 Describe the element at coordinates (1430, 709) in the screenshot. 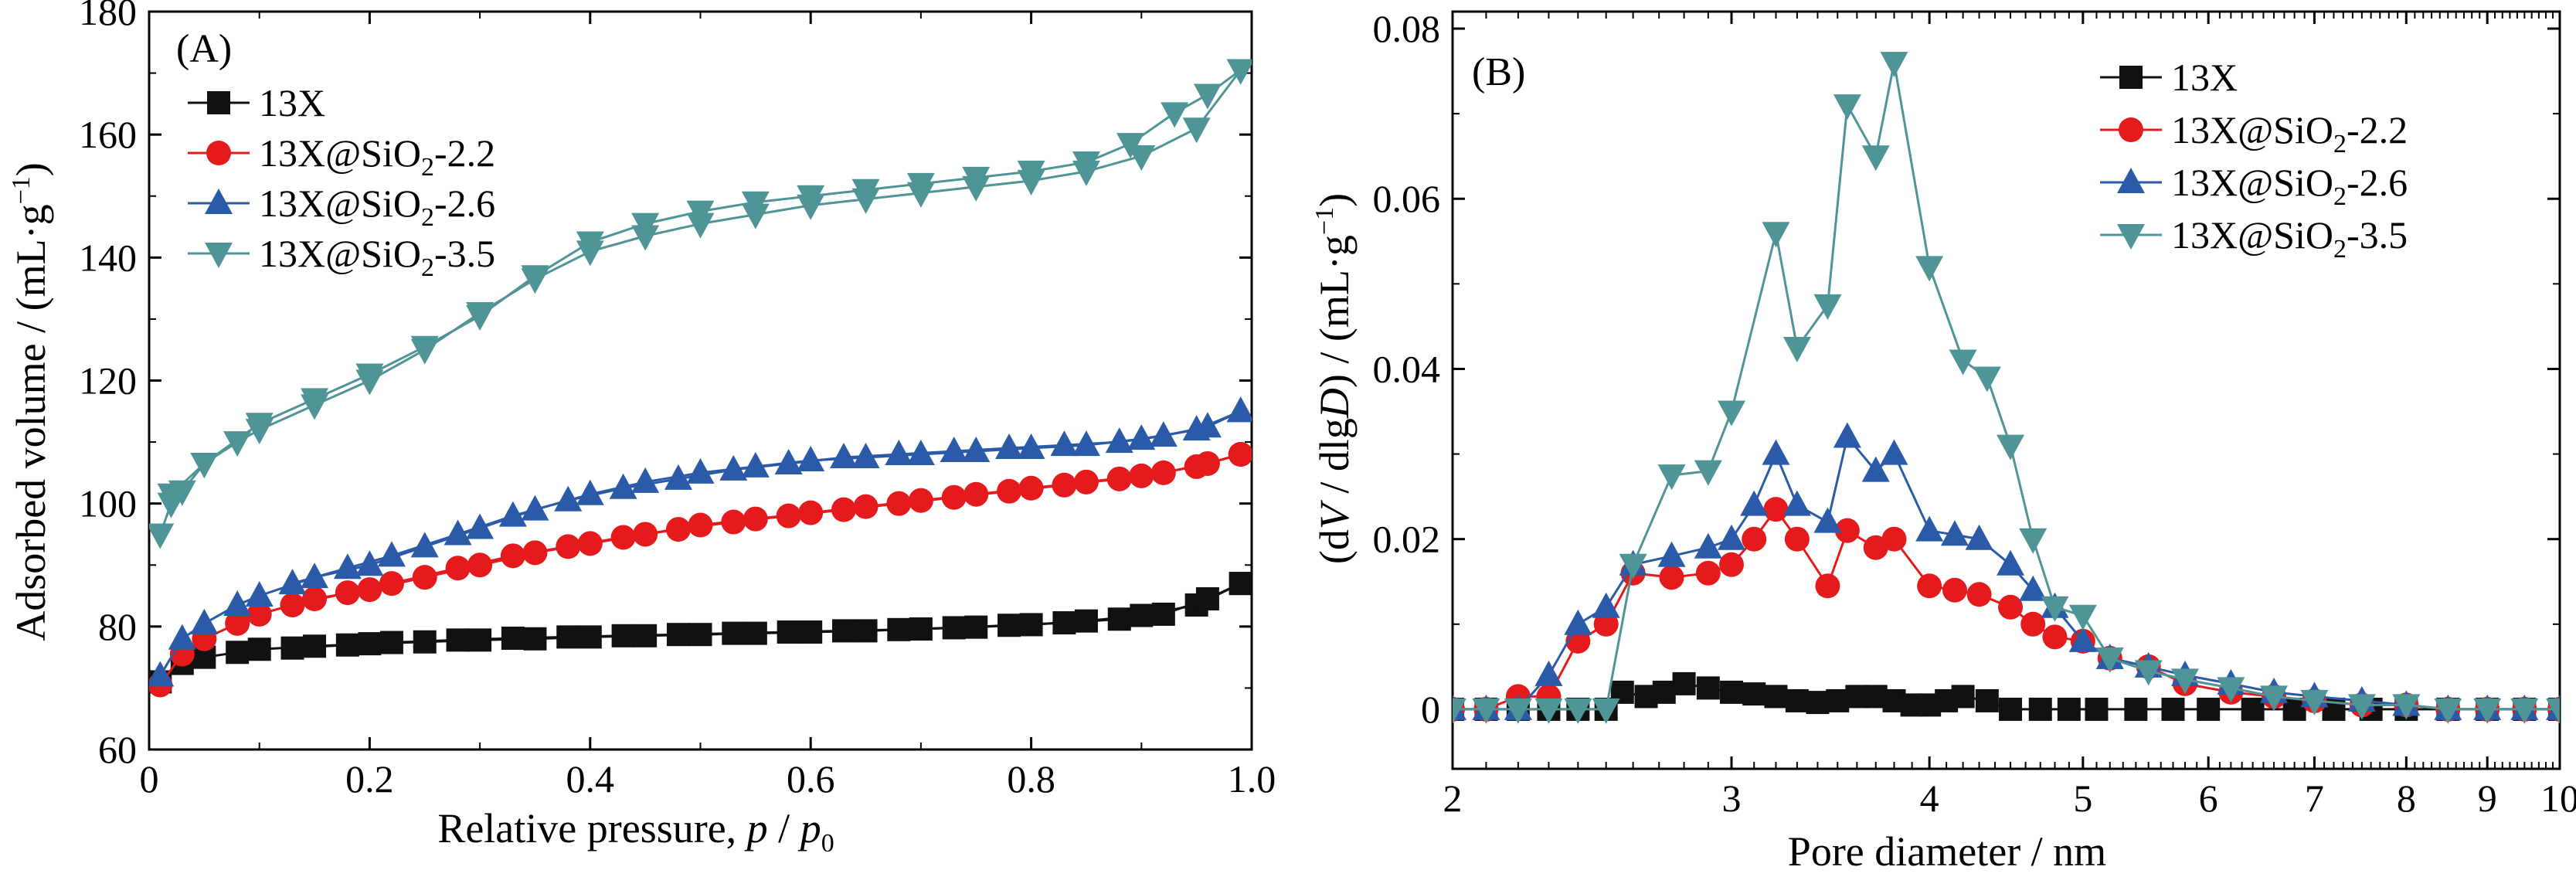

I see `panel-b-y-tick-label: 0` at that location.